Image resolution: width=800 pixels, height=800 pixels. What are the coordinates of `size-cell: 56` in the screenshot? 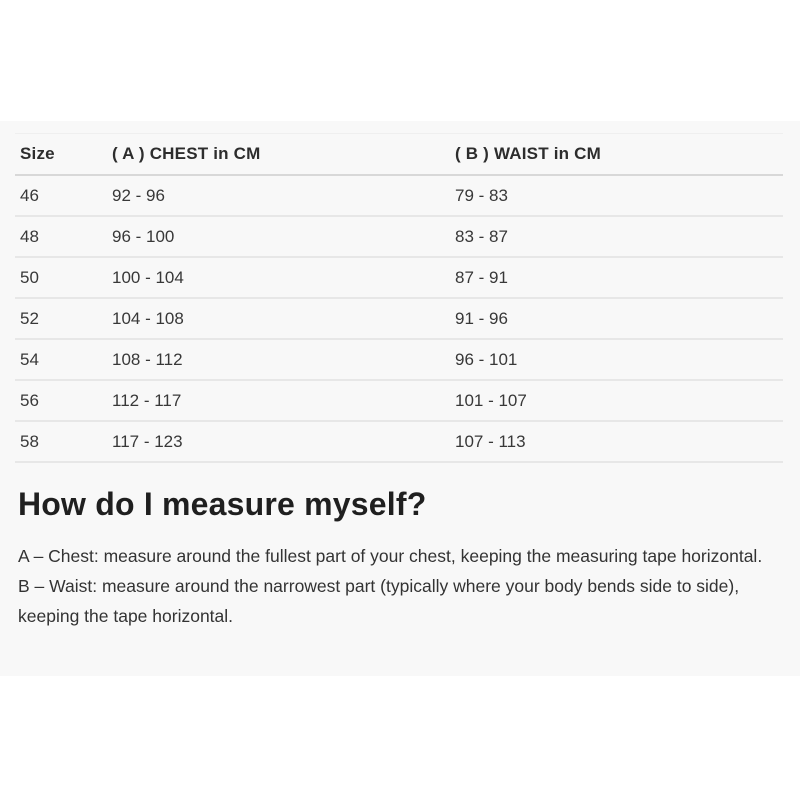 It's located at (61, 401).